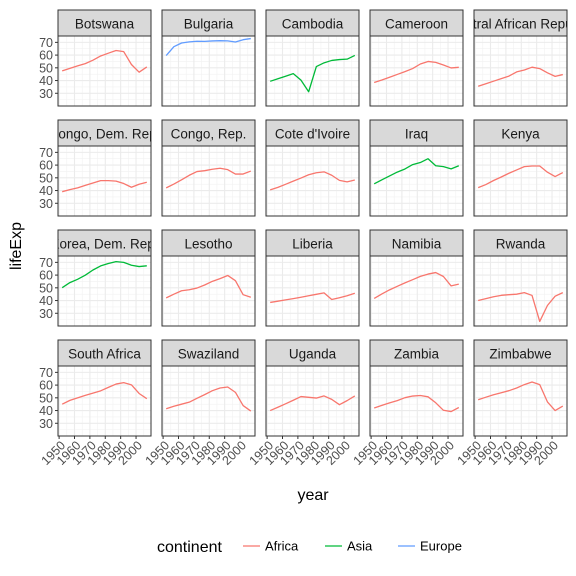 This screenshot has height=576, width=576. What do you see at coordinates (430, 546) in the screenshot?
I see `legend-entry-europe: Europe` at bounding box center [430, 546].